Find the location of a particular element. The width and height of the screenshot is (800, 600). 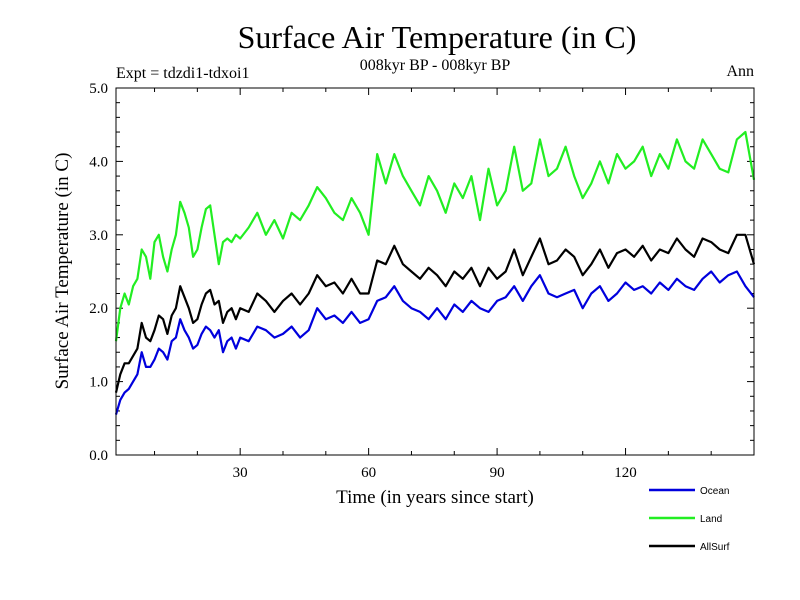

legend-label-allsurf: AllSurf is located at coordinates (715, 547).